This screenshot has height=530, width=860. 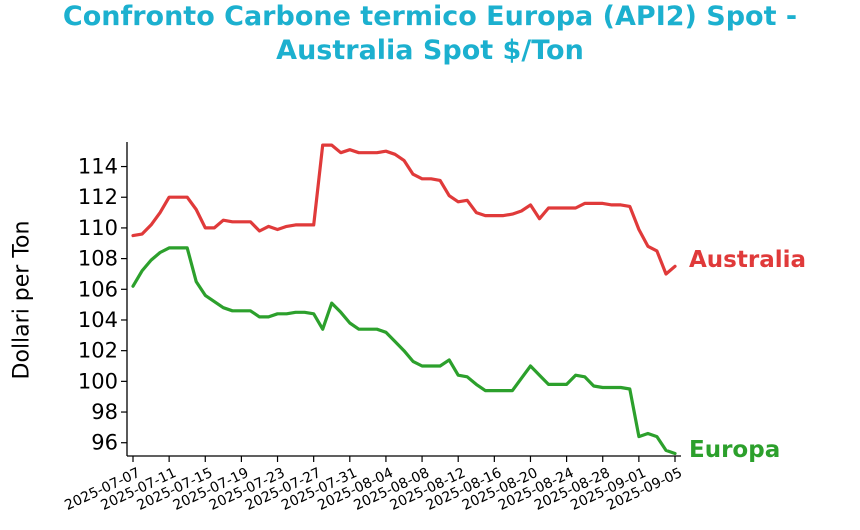 I want to click on y-tick-label: 106, so click(x=98, y=289).